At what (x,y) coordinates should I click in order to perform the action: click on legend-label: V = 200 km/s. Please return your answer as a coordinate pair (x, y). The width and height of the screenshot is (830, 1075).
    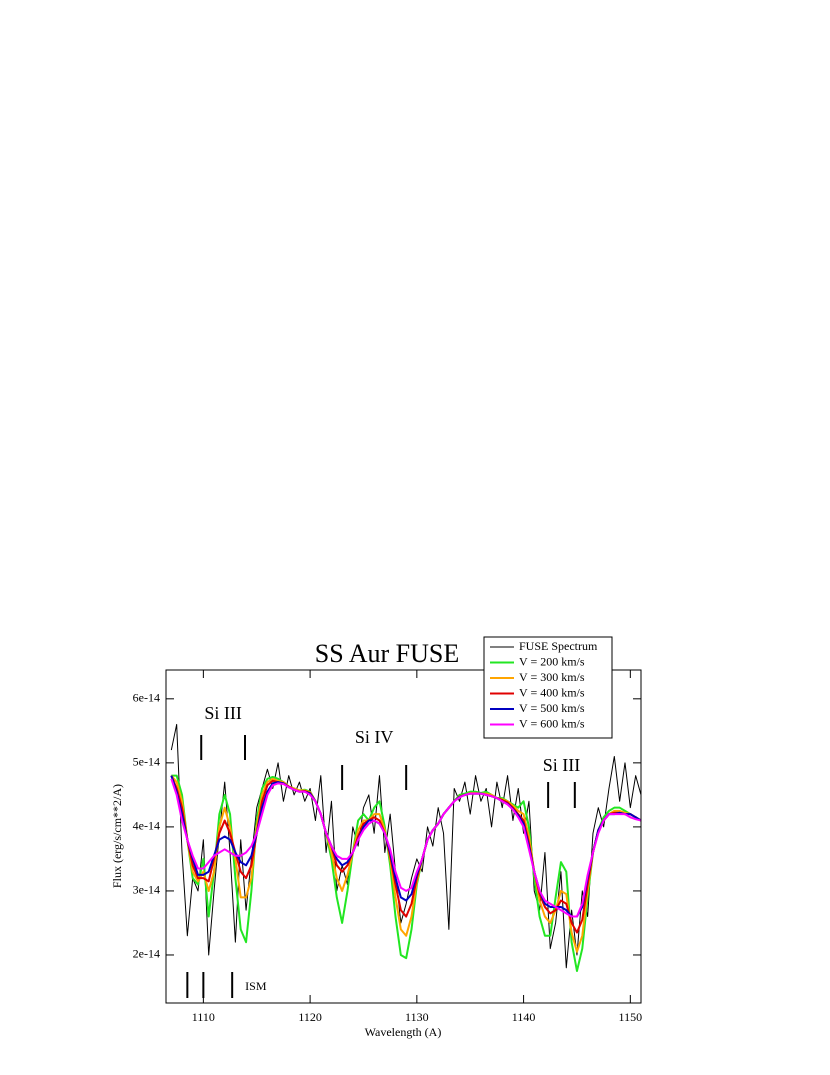
    Looking at the image, I should click on (552, 661).